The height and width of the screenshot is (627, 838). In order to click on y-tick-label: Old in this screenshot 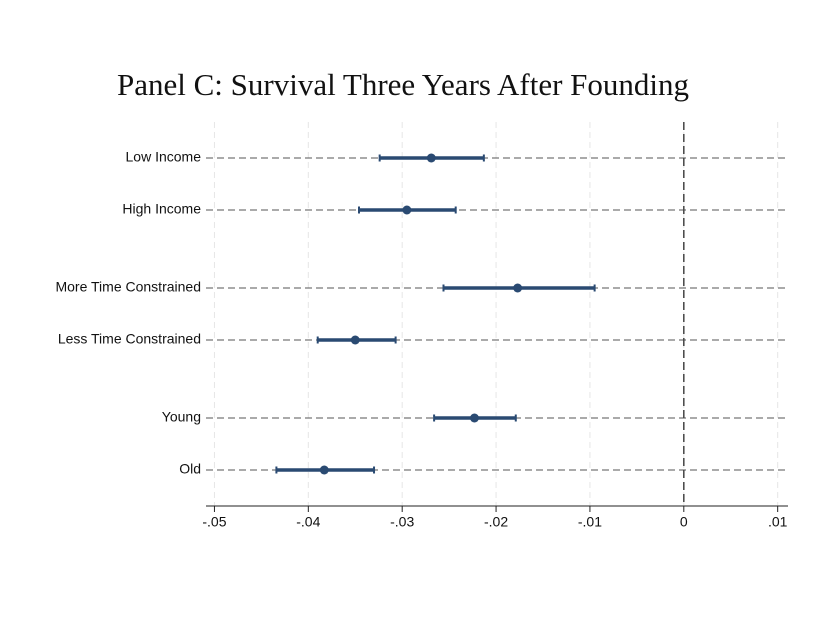, I will do `click(190, 469)`.